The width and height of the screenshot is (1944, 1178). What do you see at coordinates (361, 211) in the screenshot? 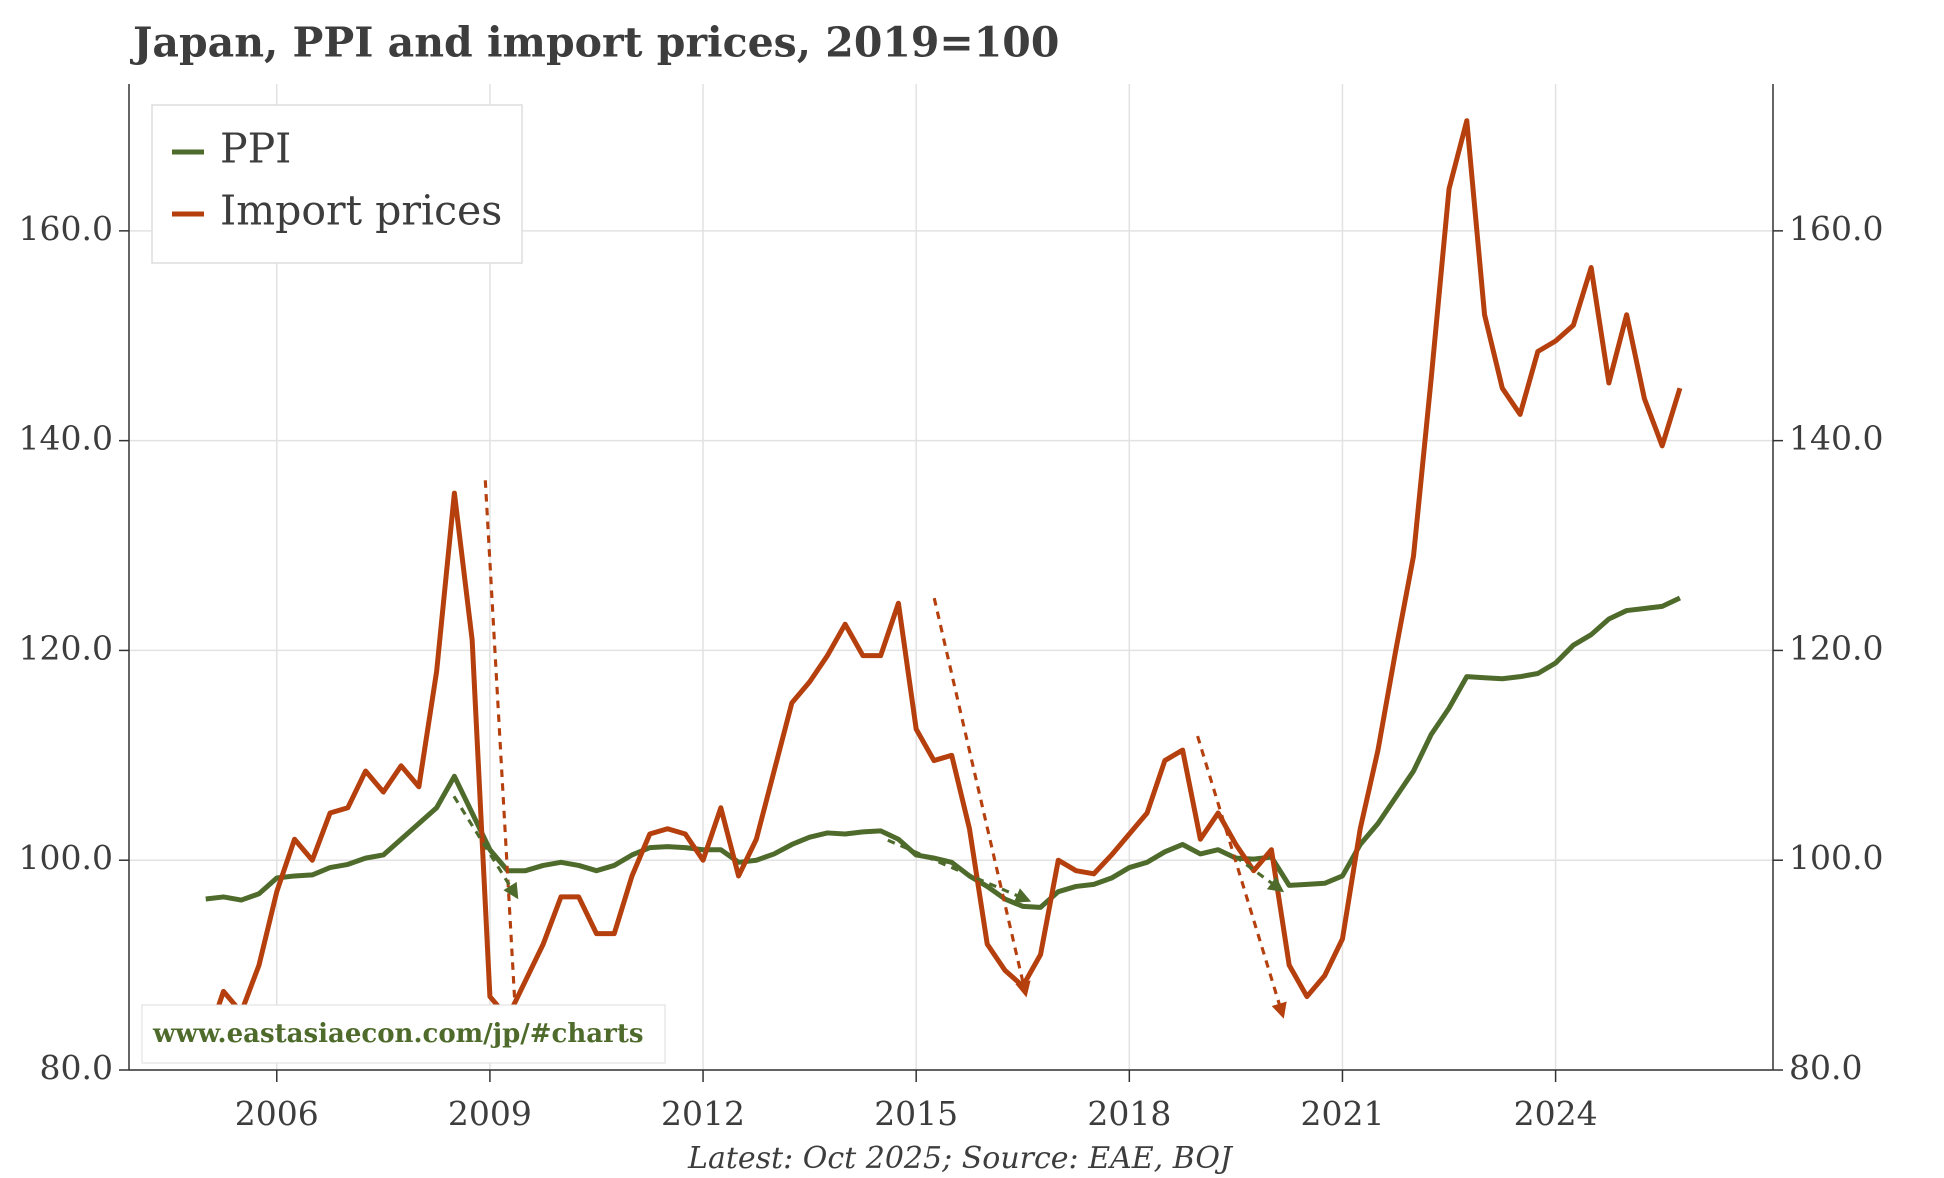
I see `legend-label: Import prices` at bounding box center [361, 211].